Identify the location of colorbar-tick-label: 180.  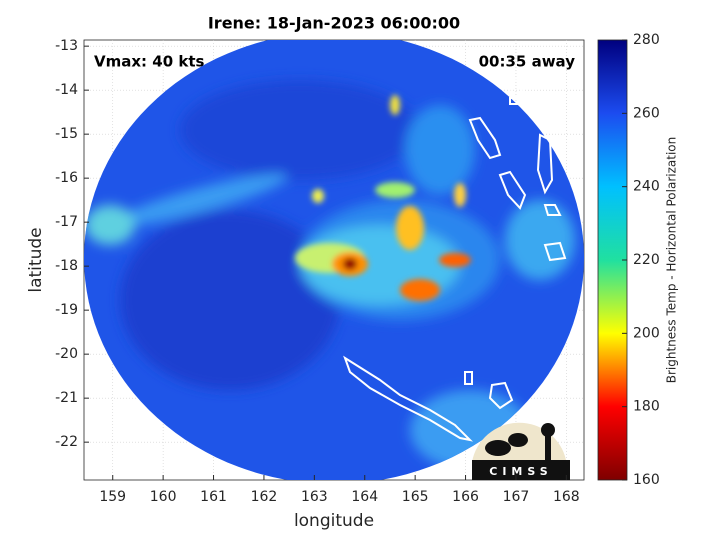
(646, 407).